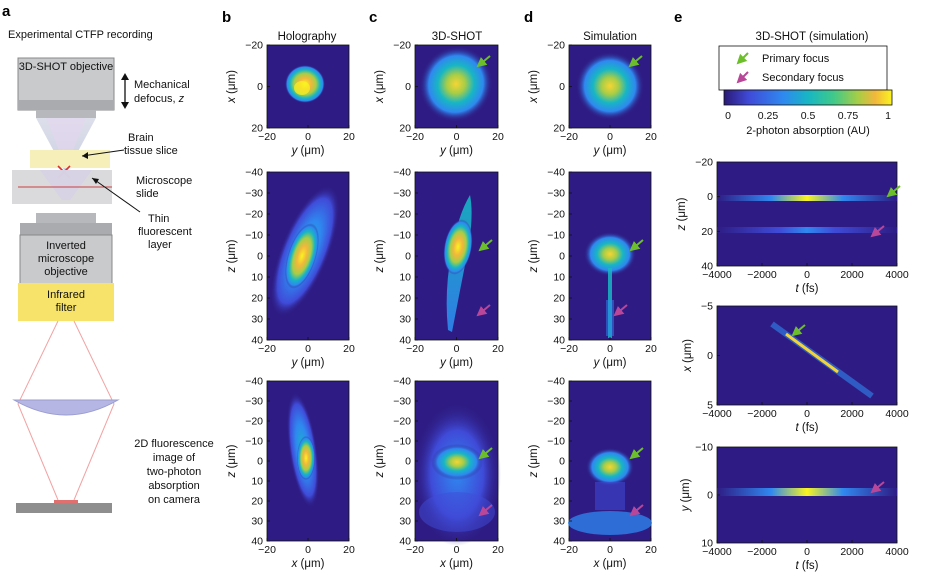 The image size is (940, 587). I want to click on plot-e-ty, so click(807, 495).